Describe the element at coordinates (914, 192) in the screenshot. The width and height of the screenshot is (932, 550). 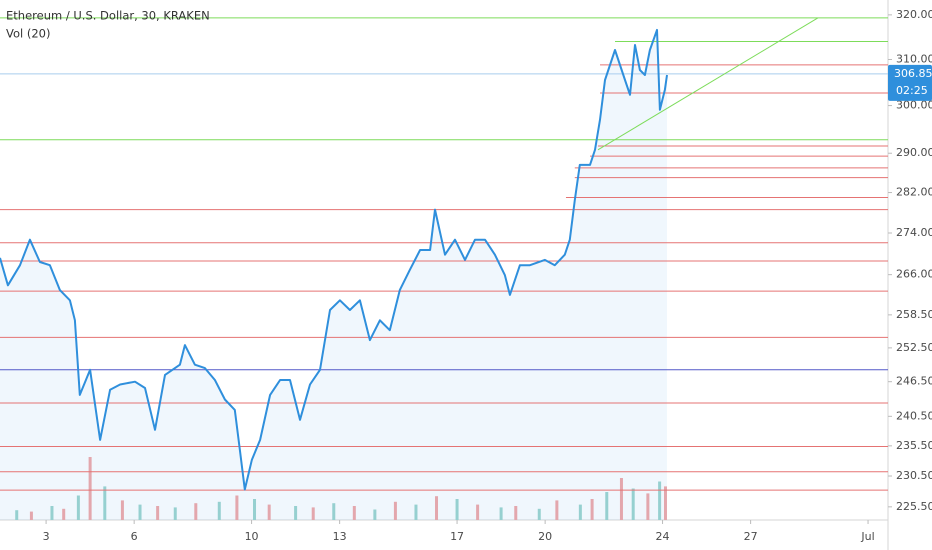
I see `y-tick-label: 282.00` at that location.